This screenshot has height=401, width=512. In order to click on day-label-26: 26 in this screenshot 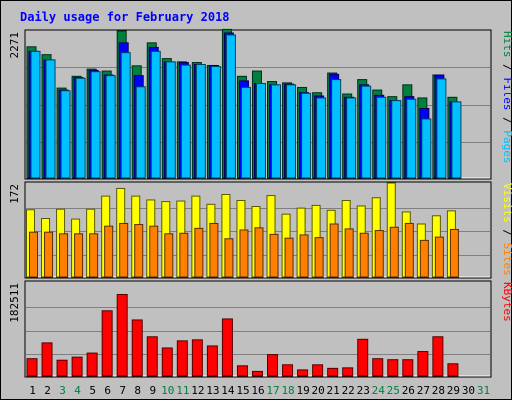, I will do `click(408, 390)`.